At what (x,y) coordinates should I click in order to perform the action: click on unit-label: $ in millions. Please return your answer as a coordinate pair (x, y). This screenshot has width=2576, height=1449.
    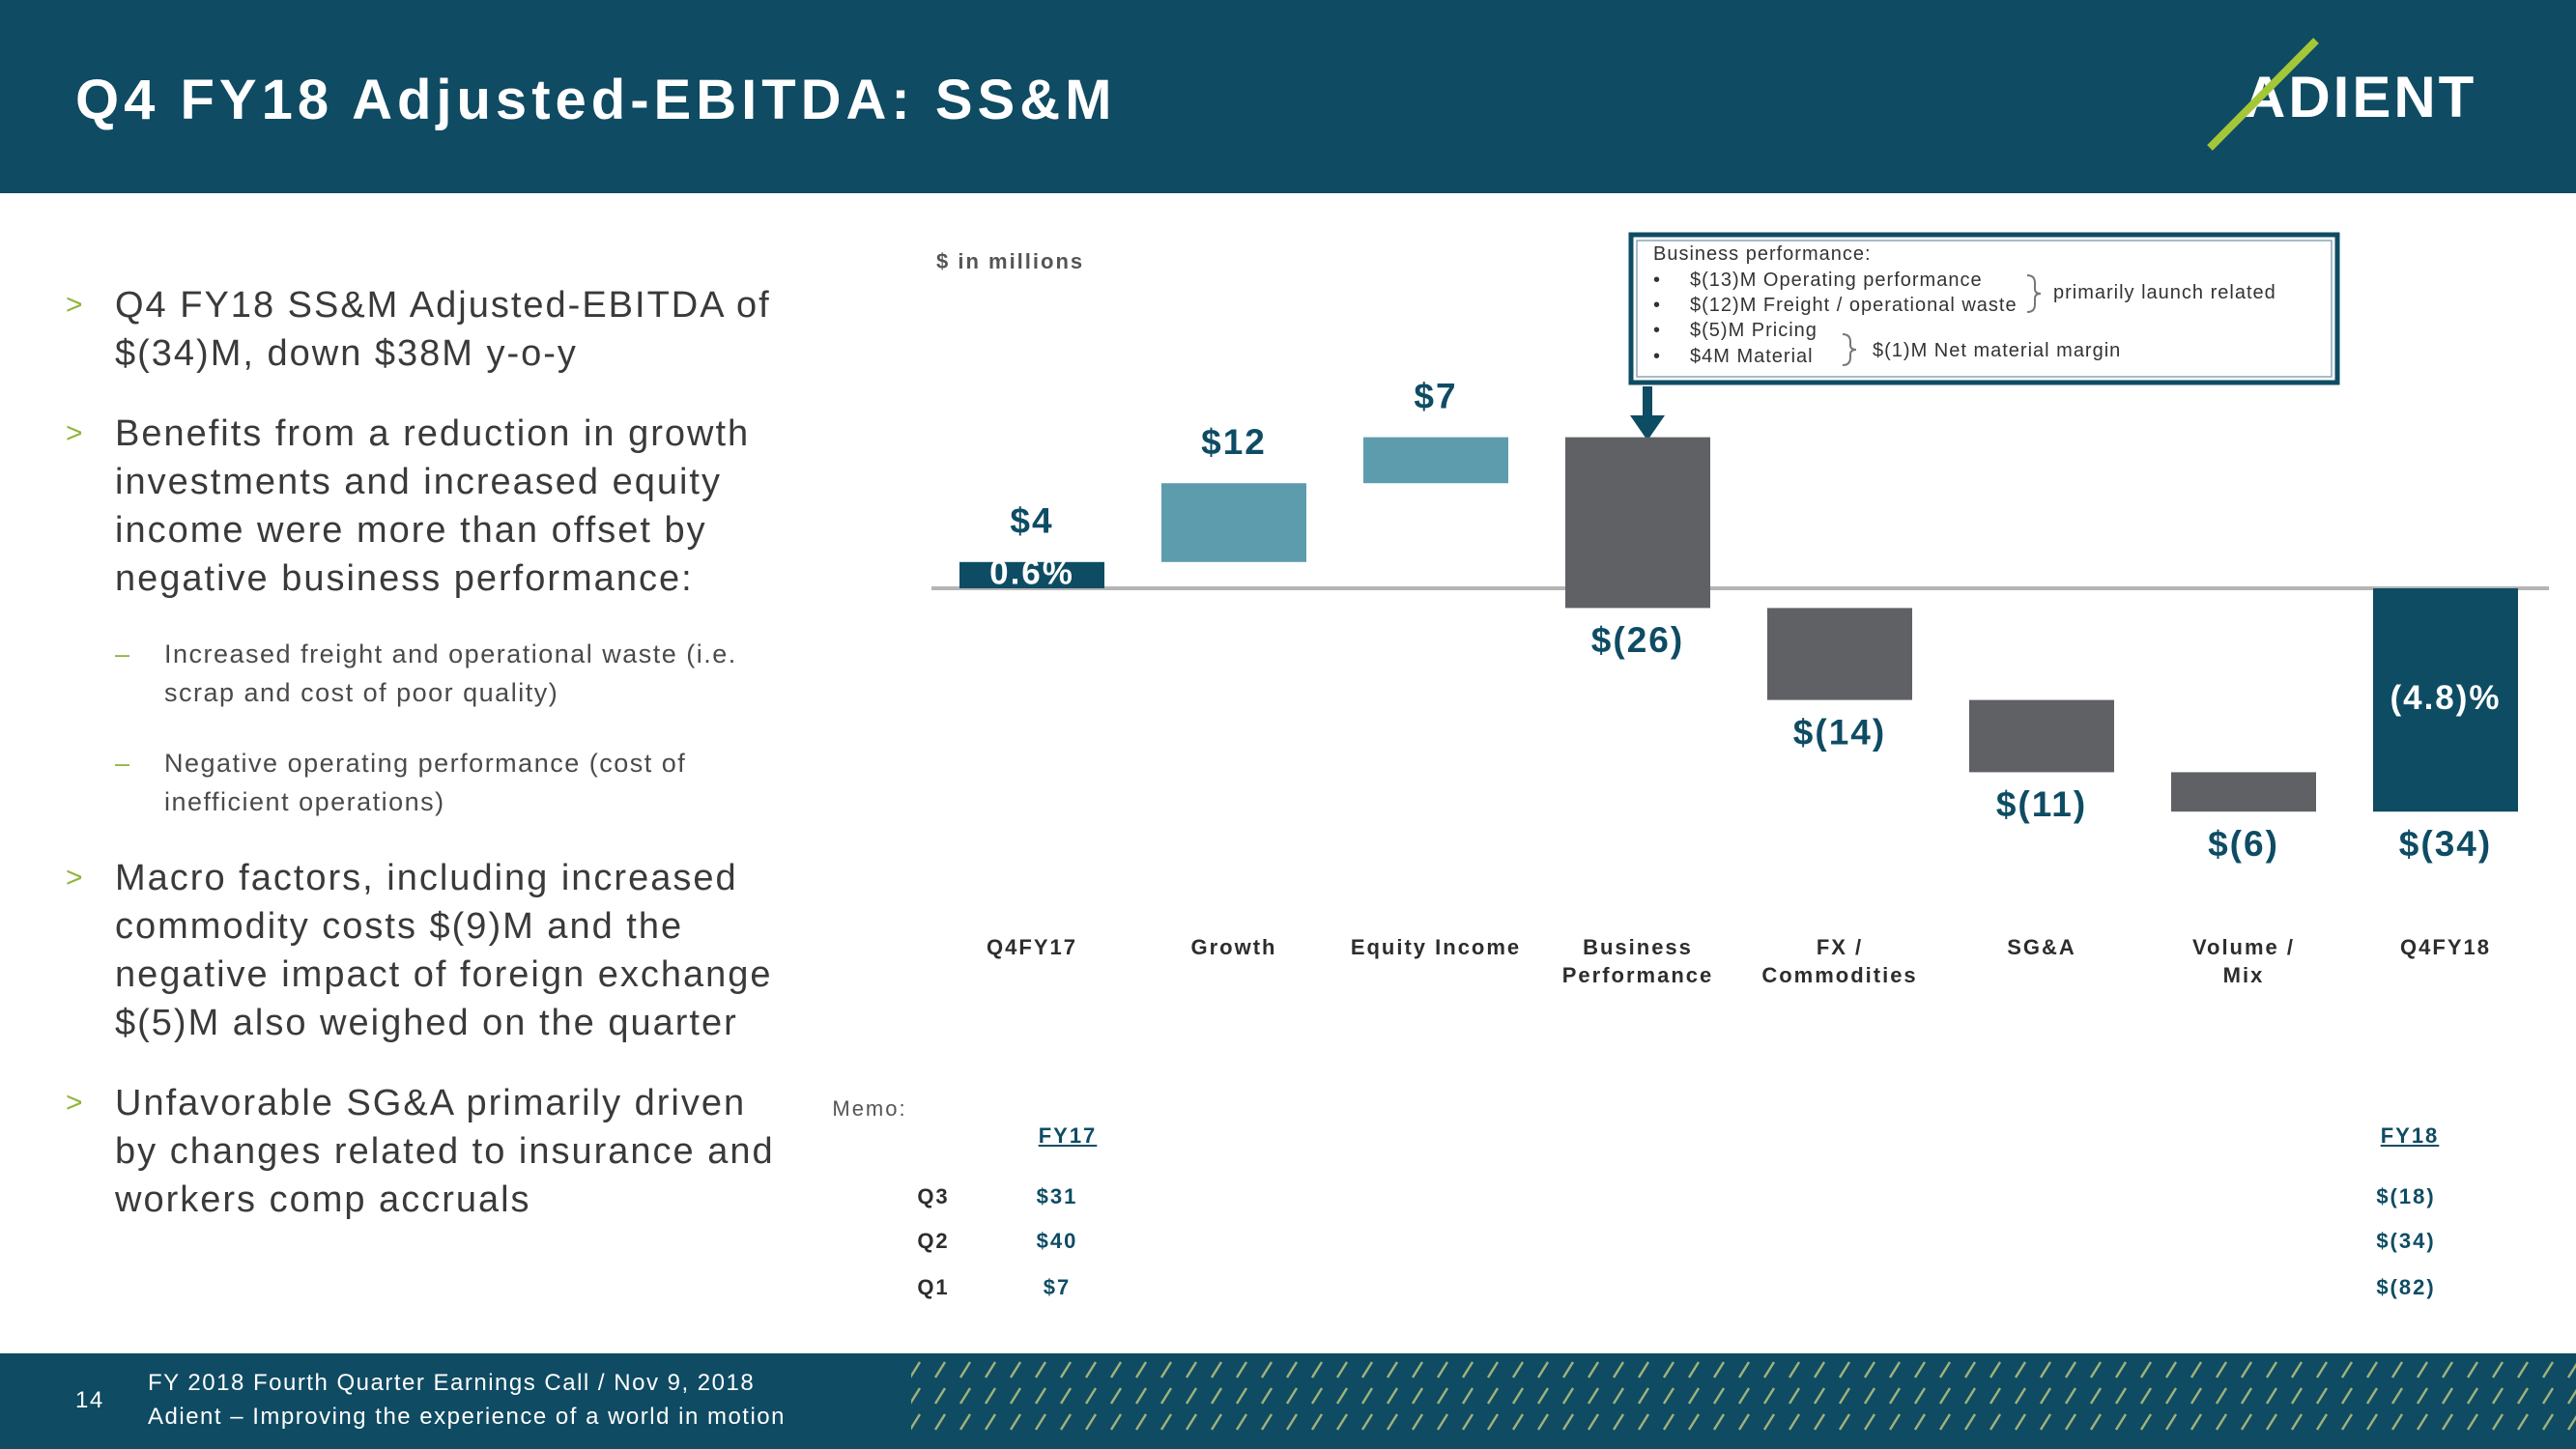
    Looking at the image, I should click on (1010, 261).